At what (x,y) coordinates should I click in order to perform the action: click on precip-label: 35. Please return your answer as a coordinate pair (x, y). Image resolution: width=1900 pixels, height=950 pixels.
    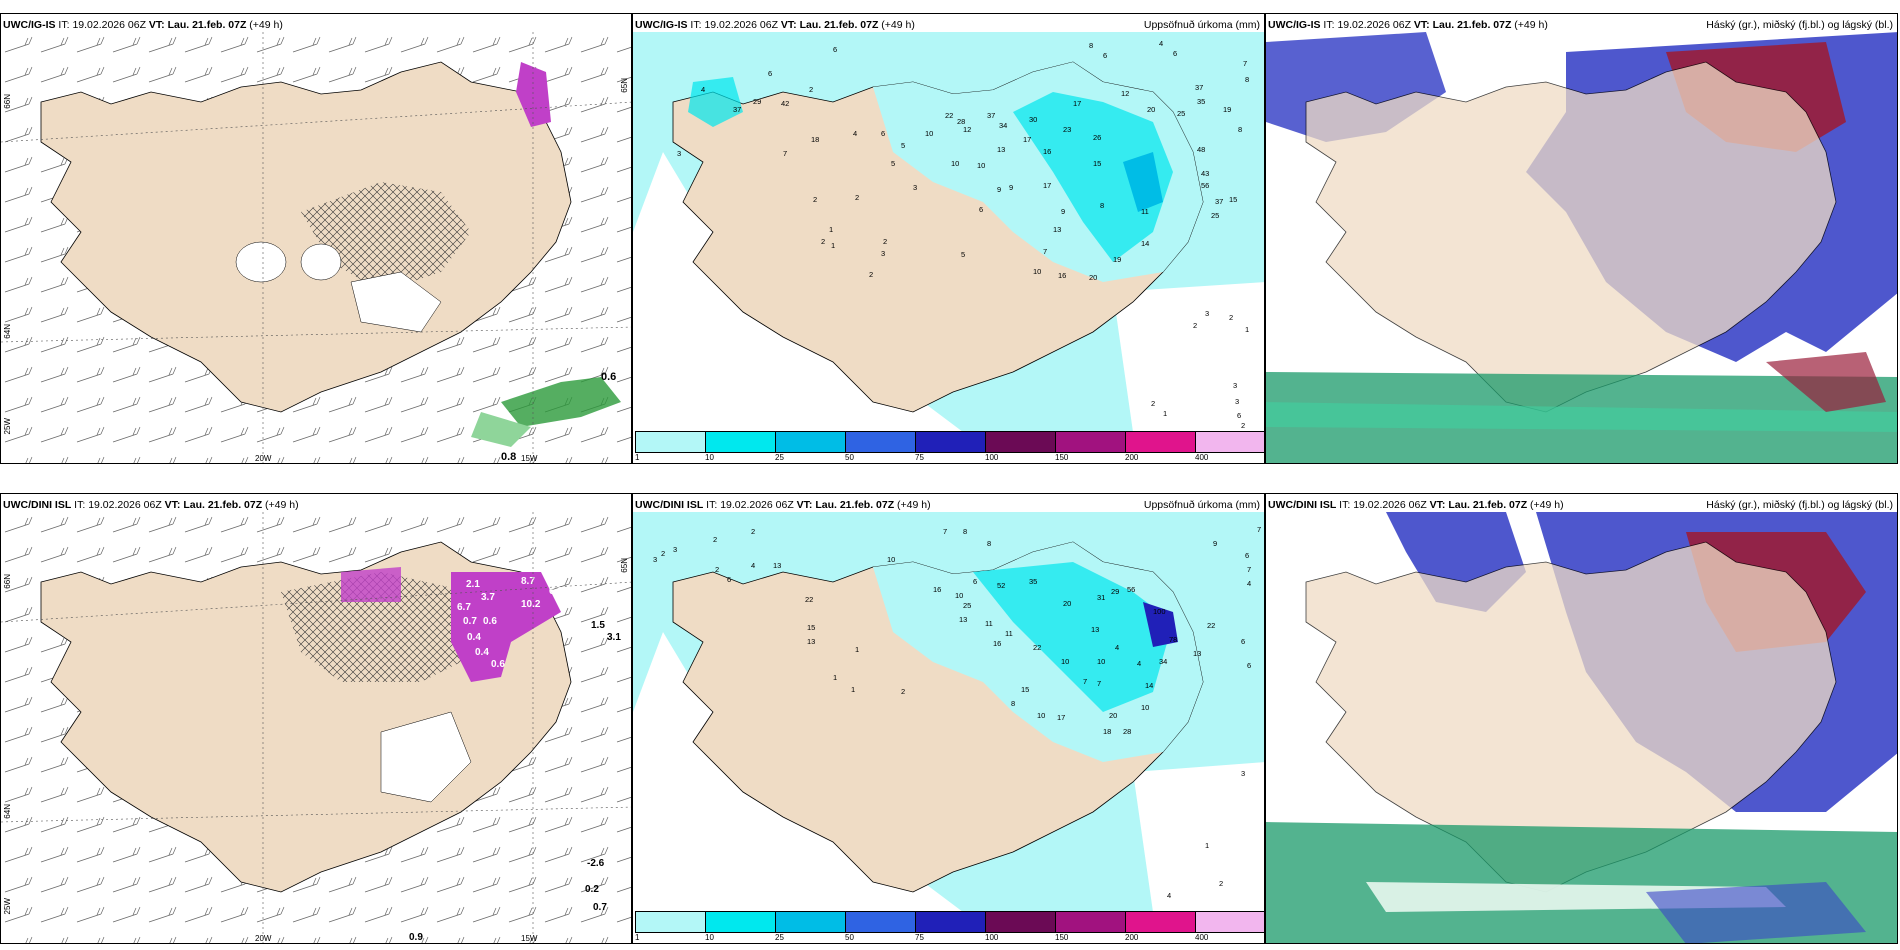
    Looking at the image, I should click on (1201, 101).